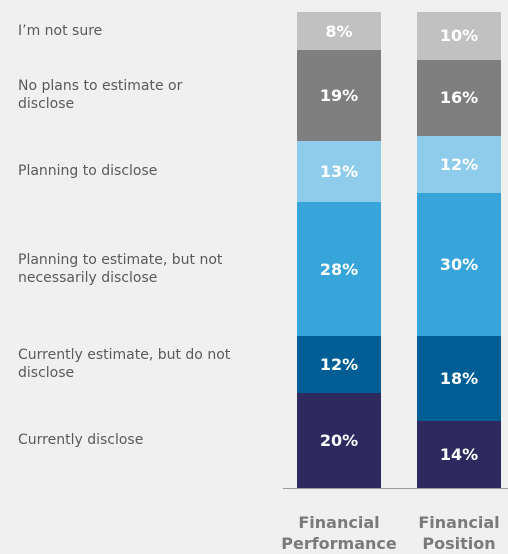  What do you see at coordinates (60, 31) in the screenshot?
I see `legend-label: I’m not sure` at bounding box center [60, 31].